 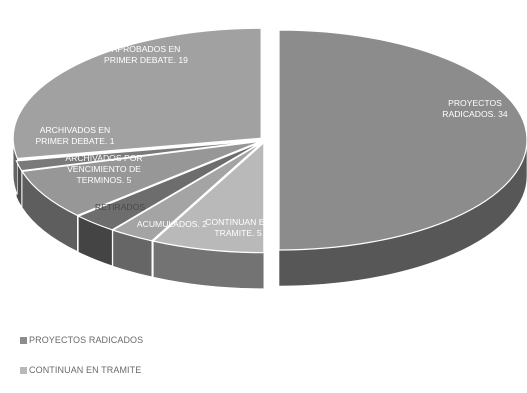 What do you see at coordinates (74, 135) in the screenshot?
I see `slice-data-label: ARCHIVADOS EN PRIMER DEBATE. 1` at bounding box center [74, 135].